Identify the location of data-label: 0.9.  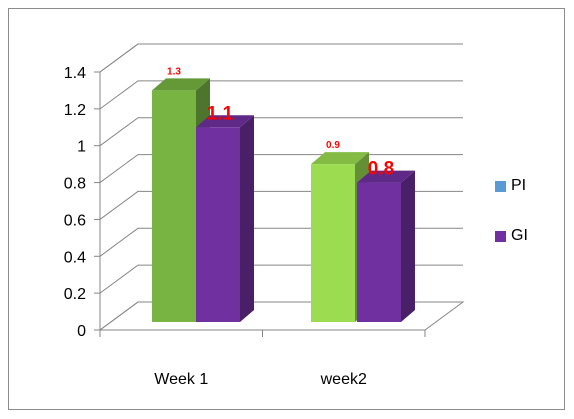
(333, 145).